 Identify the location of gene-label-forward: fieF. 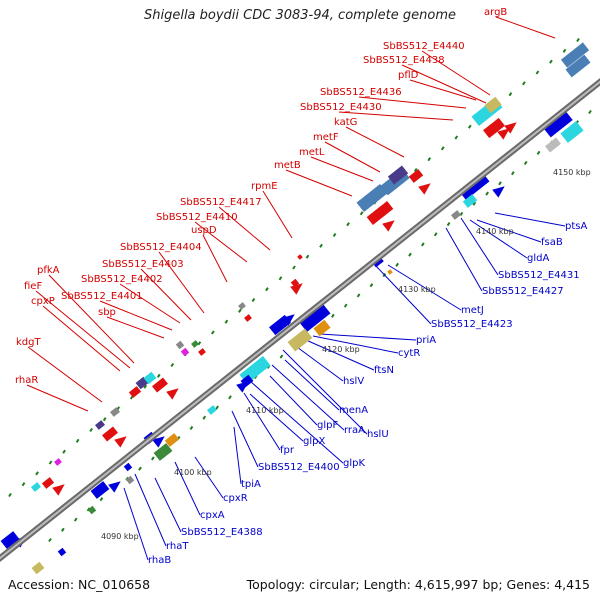
(33, 286).